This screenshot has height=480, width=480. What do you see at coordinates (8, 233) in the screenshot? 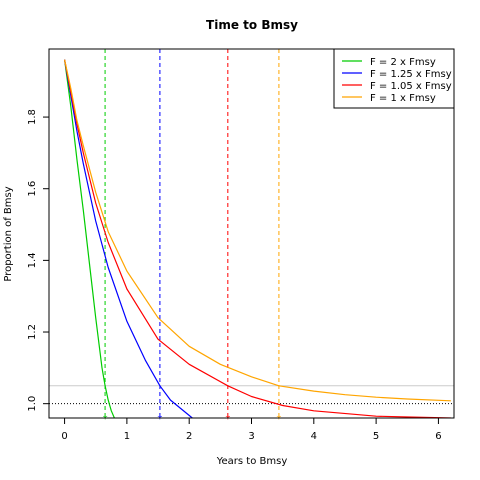
I see `y-axis-label: Proportion of Bmsy` at bounding box center [8, 233].